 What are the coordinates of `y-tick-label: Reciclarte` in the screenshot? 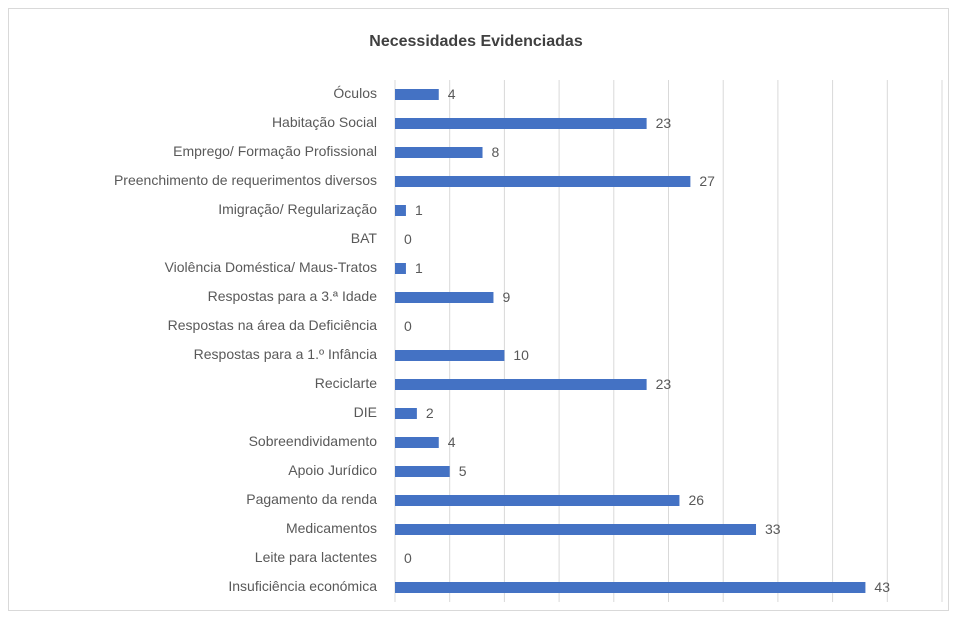 It's located at (346, 383).